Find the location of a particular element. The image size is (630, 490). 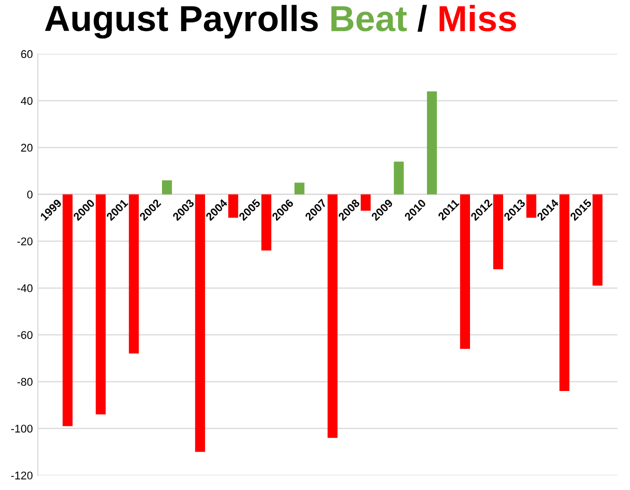

y-tick-label: -20 is located at coordinates (25, 241).